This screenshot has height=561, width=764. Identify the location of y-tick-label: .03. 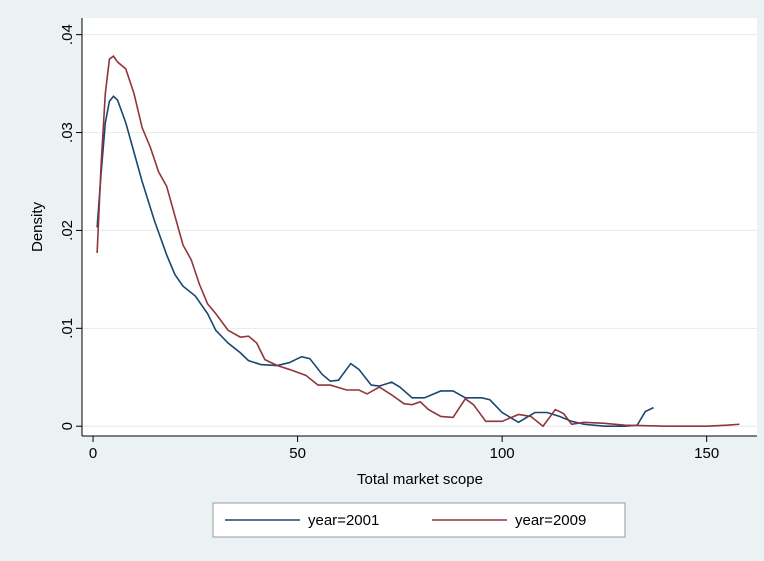
(67, 132).